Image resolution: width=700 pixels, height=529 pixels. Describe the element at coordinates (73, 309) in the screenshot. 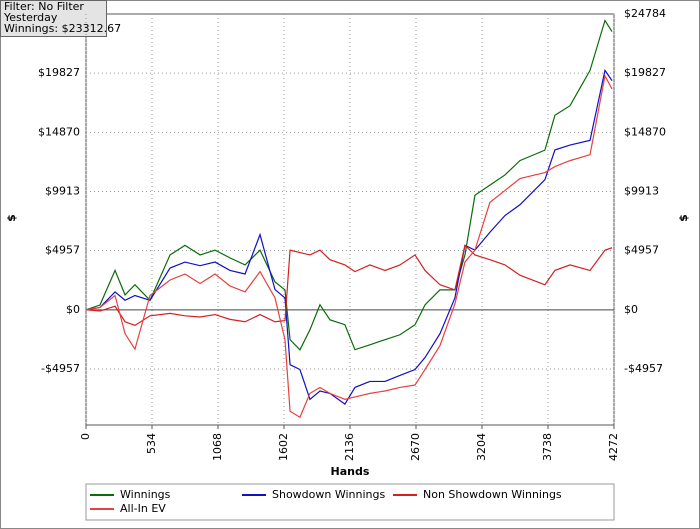

I see `y-tick-label: $0` at that location.